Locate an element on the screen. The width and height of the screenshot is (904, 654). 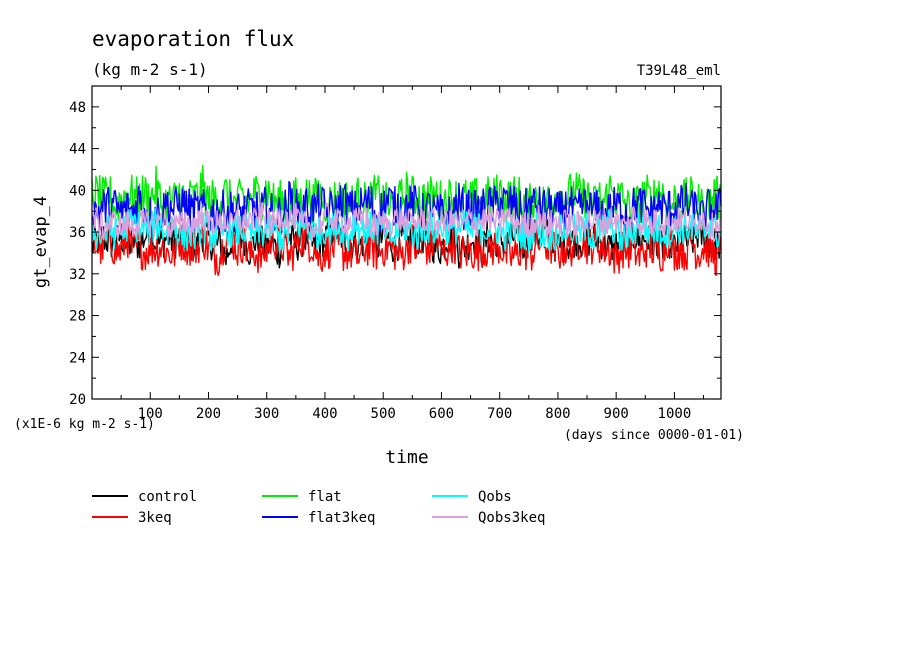
x-tick-label: 900 is located at coordinates (616, 414).